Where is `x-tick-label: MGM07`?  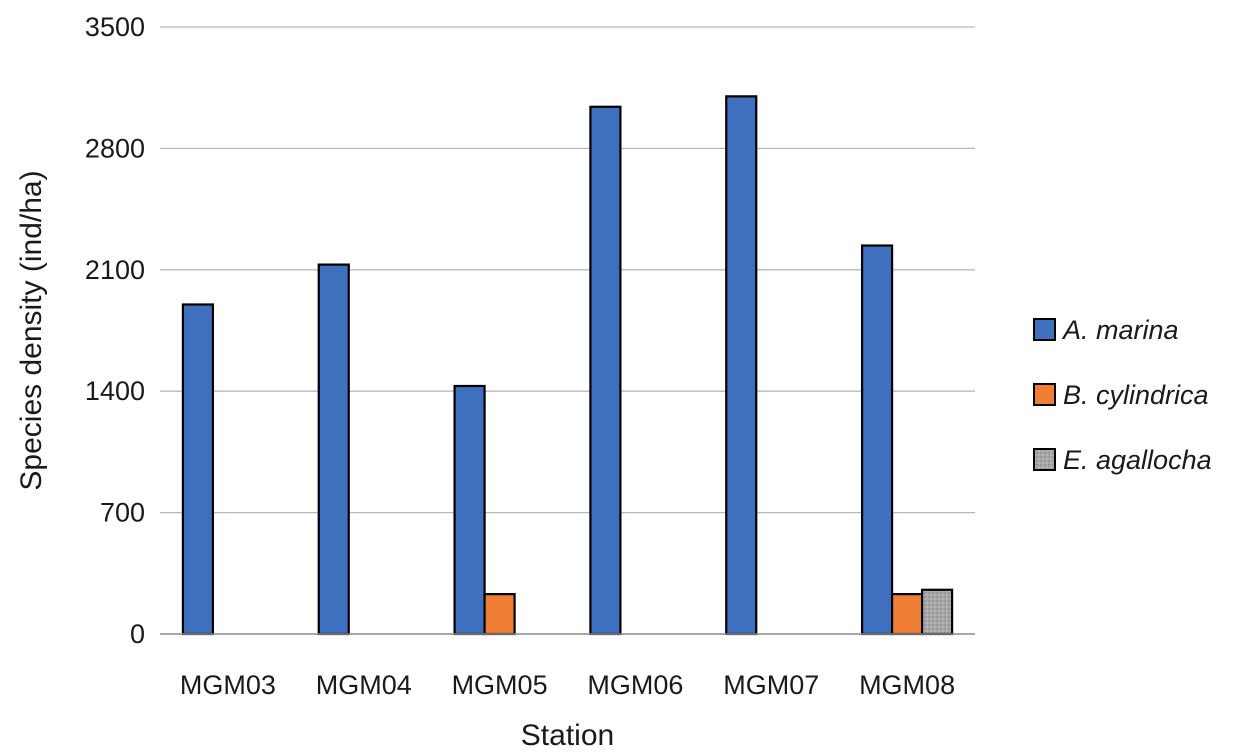
x-tick-label: MGM07 is located at coordinates (771, 685).